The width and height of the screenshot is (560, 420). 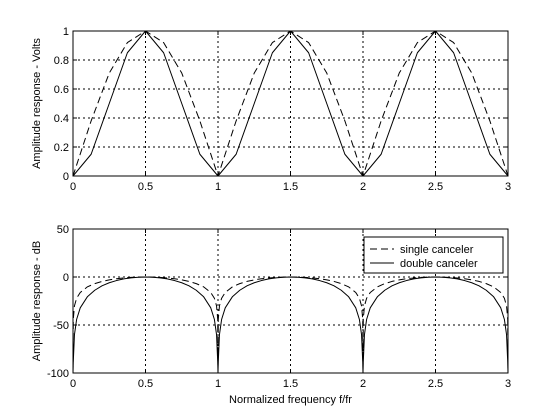 I want to click on bottom-plot-xtick-label: 1.5, so click(x=290, y=384).